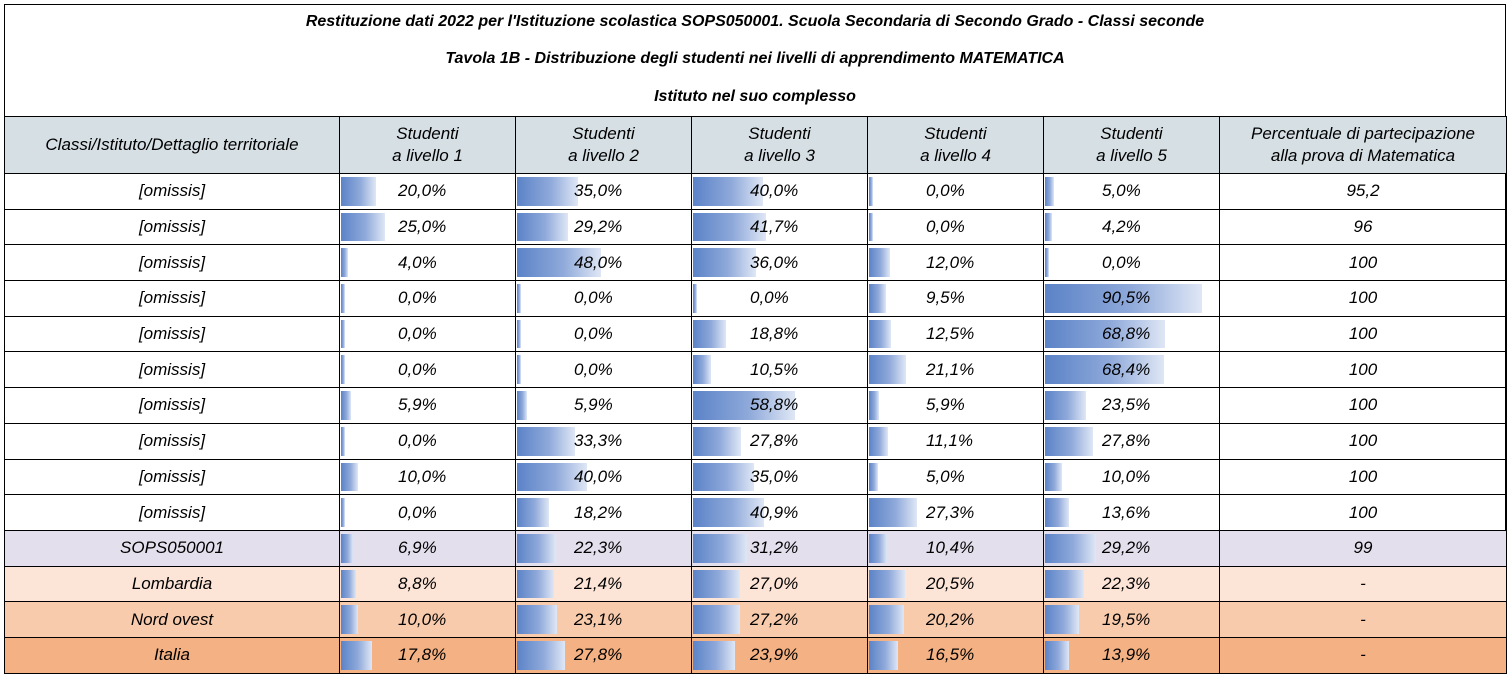  I want to click on level-5-cell: 13,9%, so click(1131, 655).